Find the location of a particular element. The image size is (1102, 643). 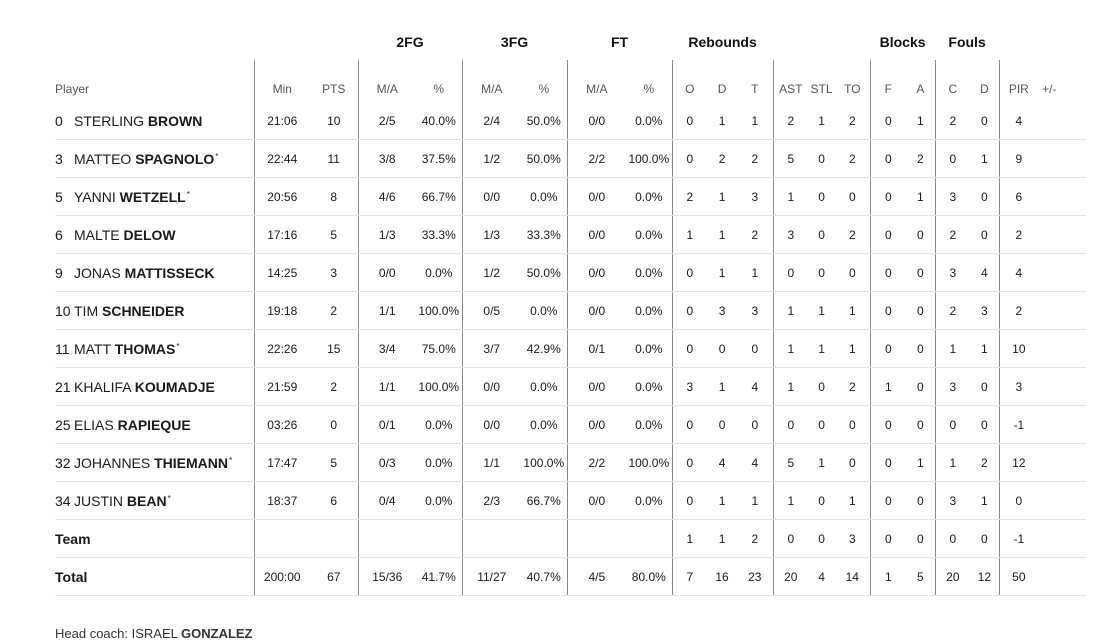

player-cell: 21 KHALIFA KOUMADJE is located at coordinates (154, 386).